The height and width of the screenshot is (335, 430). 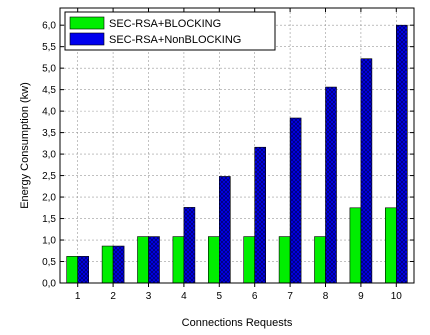 What do you see at coordinates (220, 296) in the screenshot?
I see `x-tick-label: 5` at bounding box center [220, 296].